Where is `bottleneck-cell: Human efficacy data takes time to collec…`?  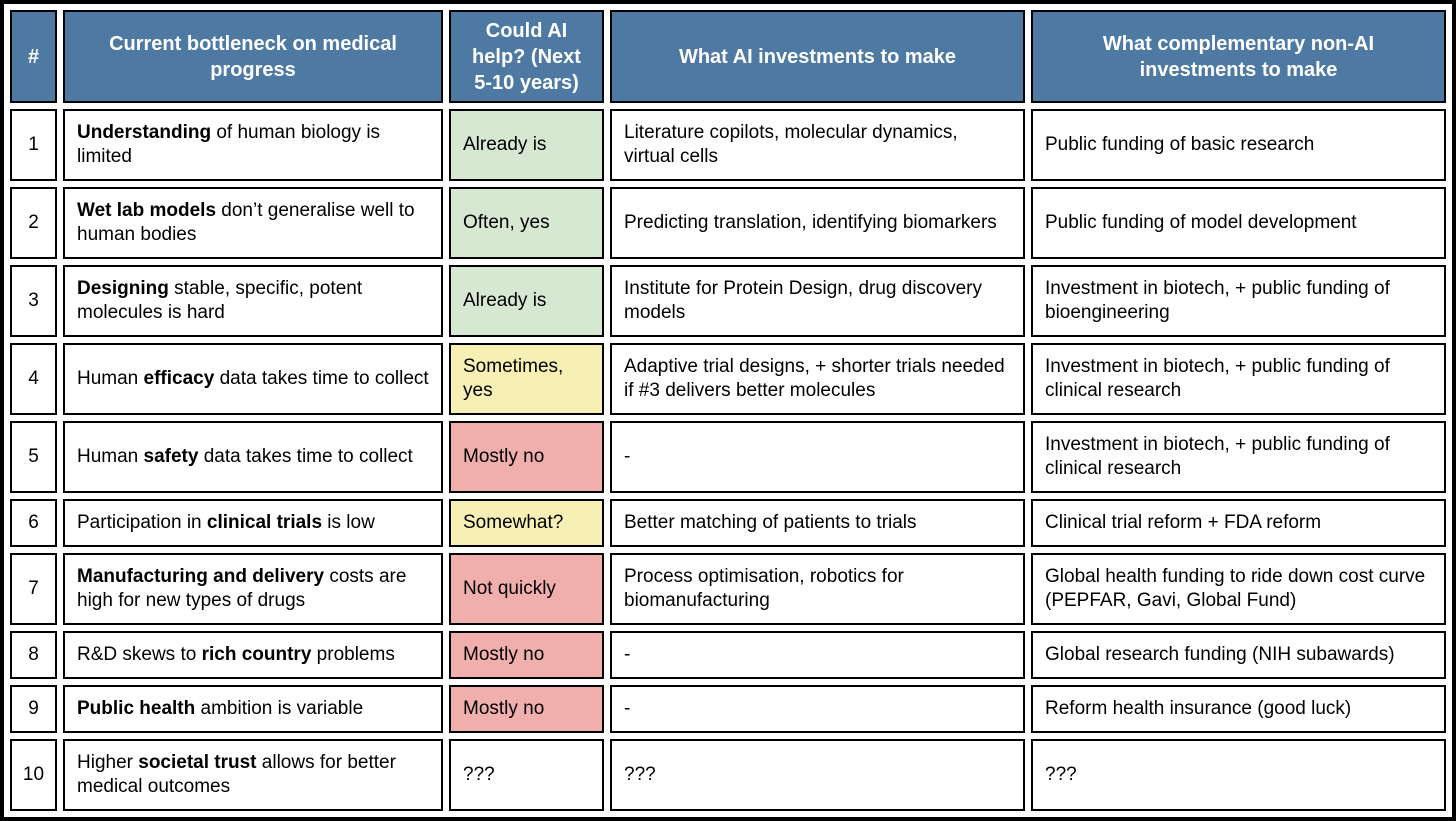
bottleneck-cell: Human efficacy data takes time to collec… is located at coordinates (253, 379).